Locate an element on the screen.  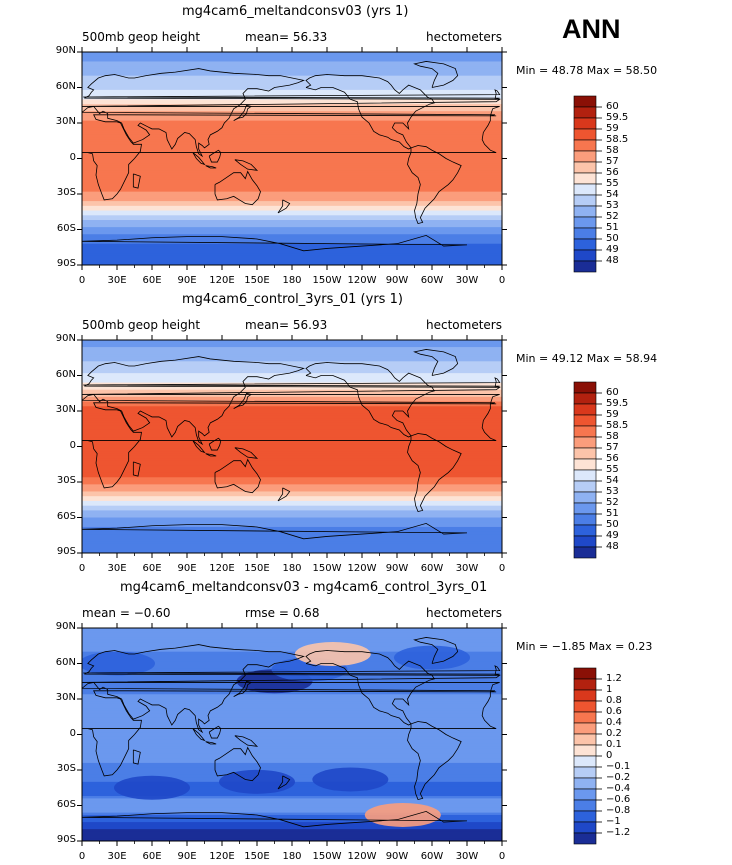
lon-tick-label: 90E is located at coordinates (187, 280).